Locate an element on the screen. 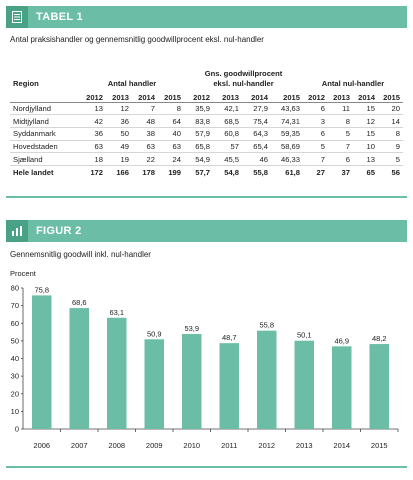 This screenshot has height=480, width=413. cell: 46,33 is located at coordinates (287, 159).